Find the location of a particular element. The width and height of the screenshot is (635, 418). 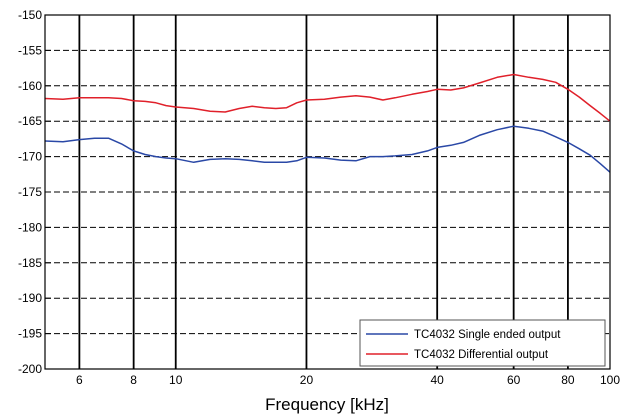

x-tick-label: 80 is located at coordinates (568, 380).